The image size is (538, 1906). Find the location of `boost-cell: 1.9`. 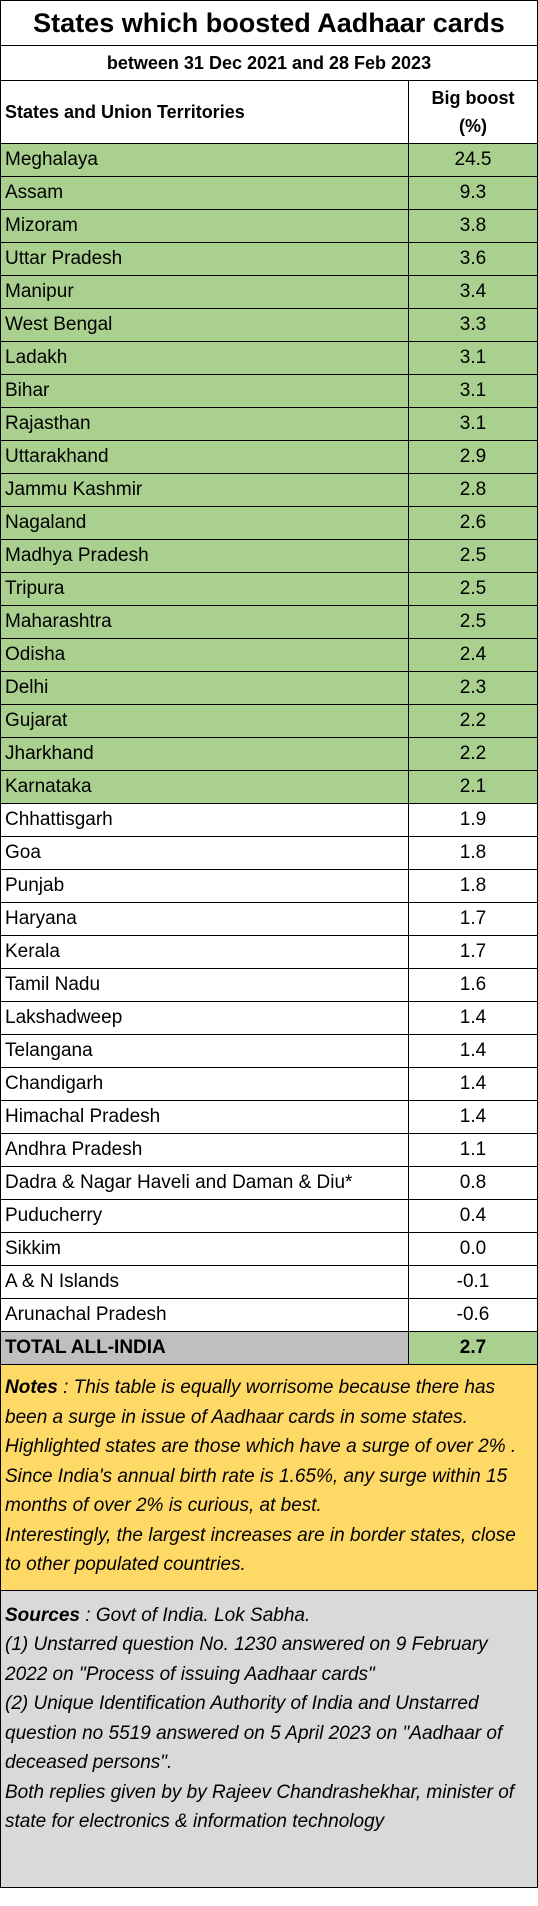

boost-cell: 1.9 is located at coordinates (473, 819).